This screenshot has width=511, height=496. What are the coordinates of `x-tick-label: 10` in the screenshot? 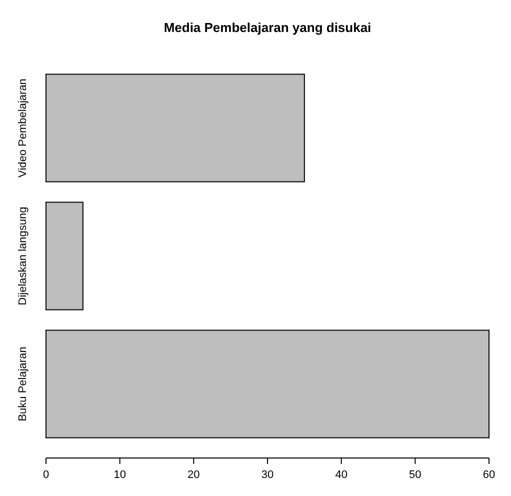 It's located at (120, 475).